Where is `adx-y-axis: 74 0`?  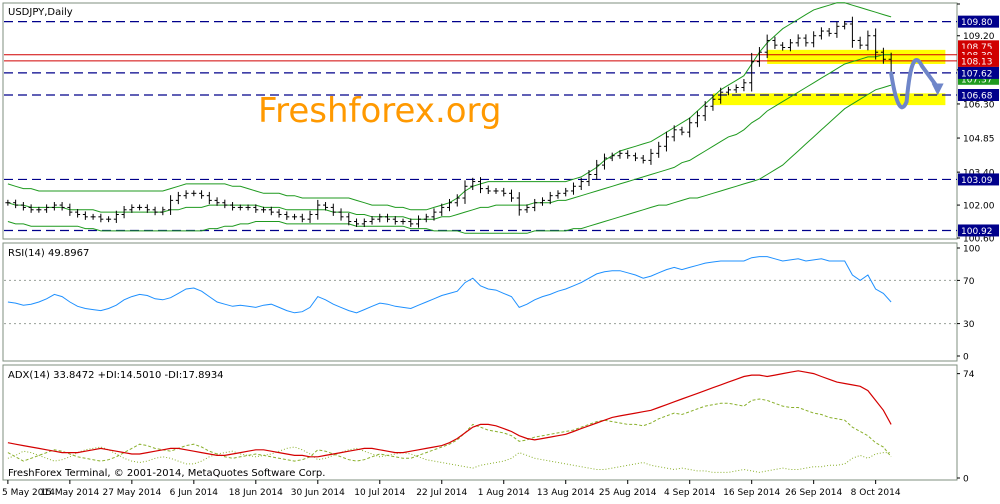 adx-y-axis: 74 0 is located at coordinates (966, 427).